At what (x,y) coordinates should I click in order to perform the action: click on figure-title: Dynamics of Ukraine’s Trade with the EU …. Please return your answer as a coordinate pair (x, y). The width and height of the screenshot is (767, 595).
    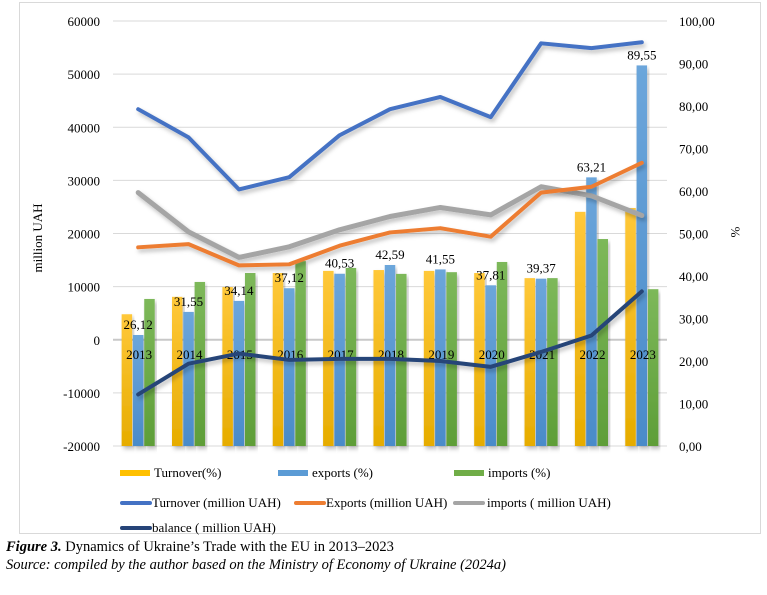
    Looking at the image, I should click on (227, 547).